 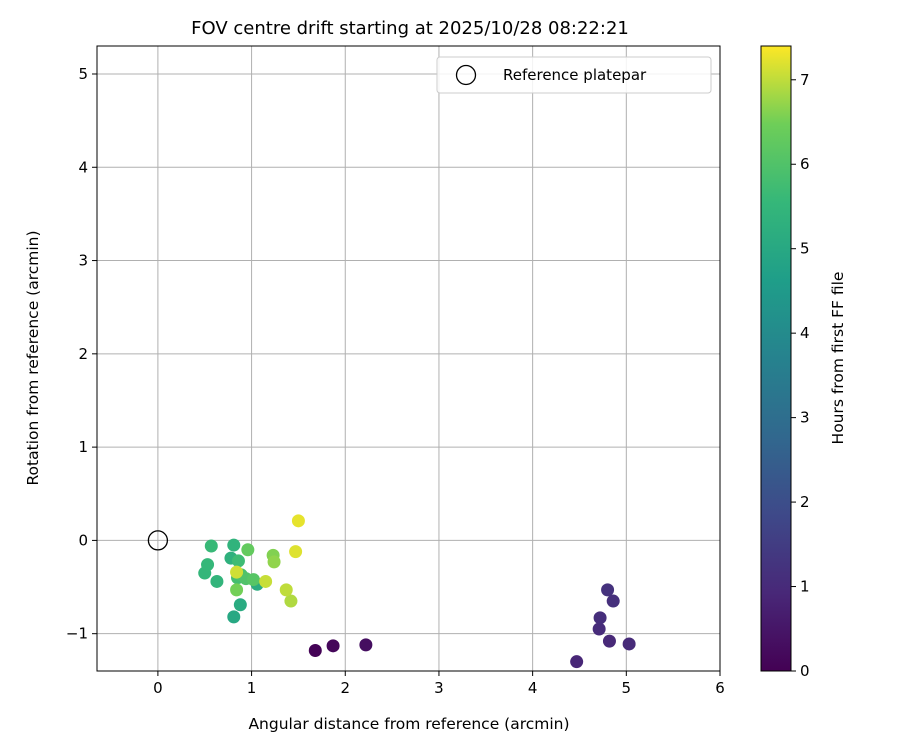 What do you see at coordinates (345, 688) in the screenshot?
I see `x-tick-label: 2` at bounding box center [345, 688].